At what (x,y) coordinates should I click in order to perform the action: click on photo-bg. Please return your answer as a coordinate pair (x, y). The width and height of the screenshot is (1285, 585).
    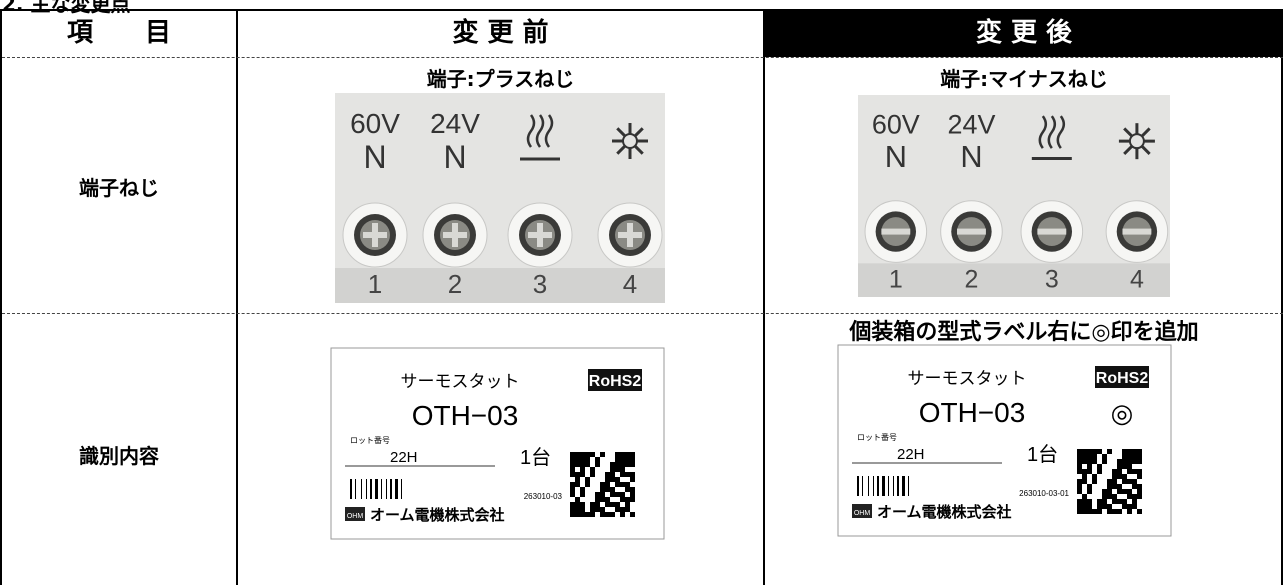
    Looking at the image, I should click on (1014, 280).